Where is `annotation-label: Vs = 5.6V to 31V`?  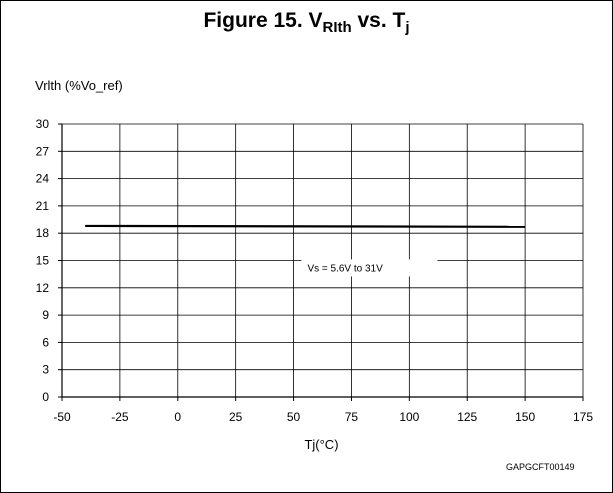
annotation-label: Vs = 5.6V to 31V is located at coordinates (345, 268).